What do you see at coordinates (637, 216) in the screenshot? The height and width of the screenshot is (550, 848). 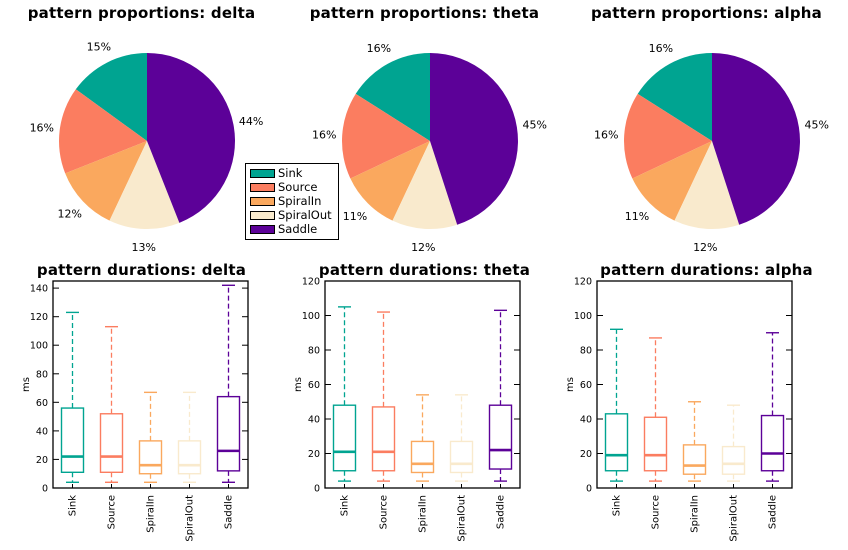 I see `pie-percent-label: 11%` at bounding box center [637, 216].